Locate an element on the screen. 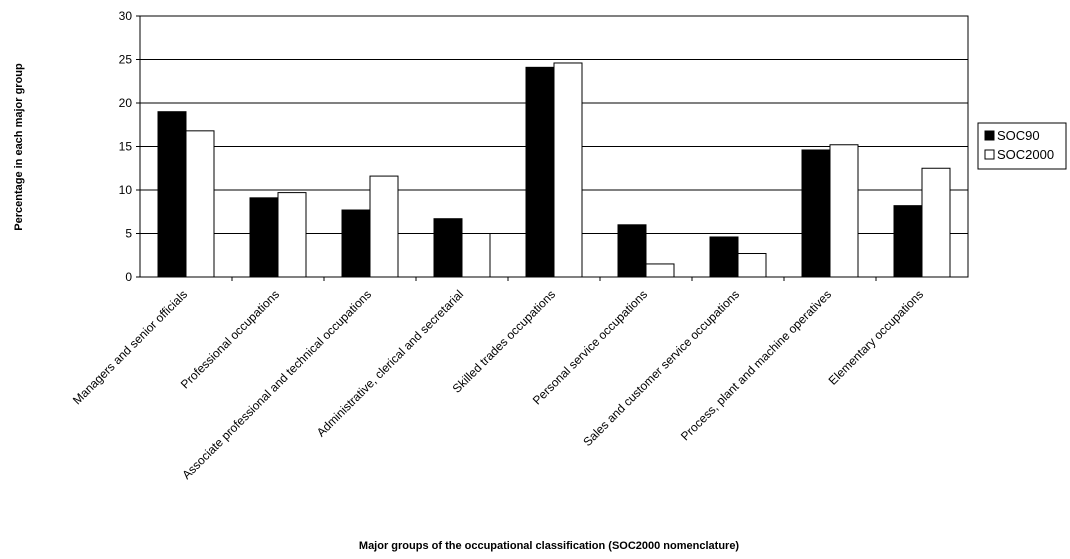  y-tick-label: 15 is located at coordinates (126, 147).